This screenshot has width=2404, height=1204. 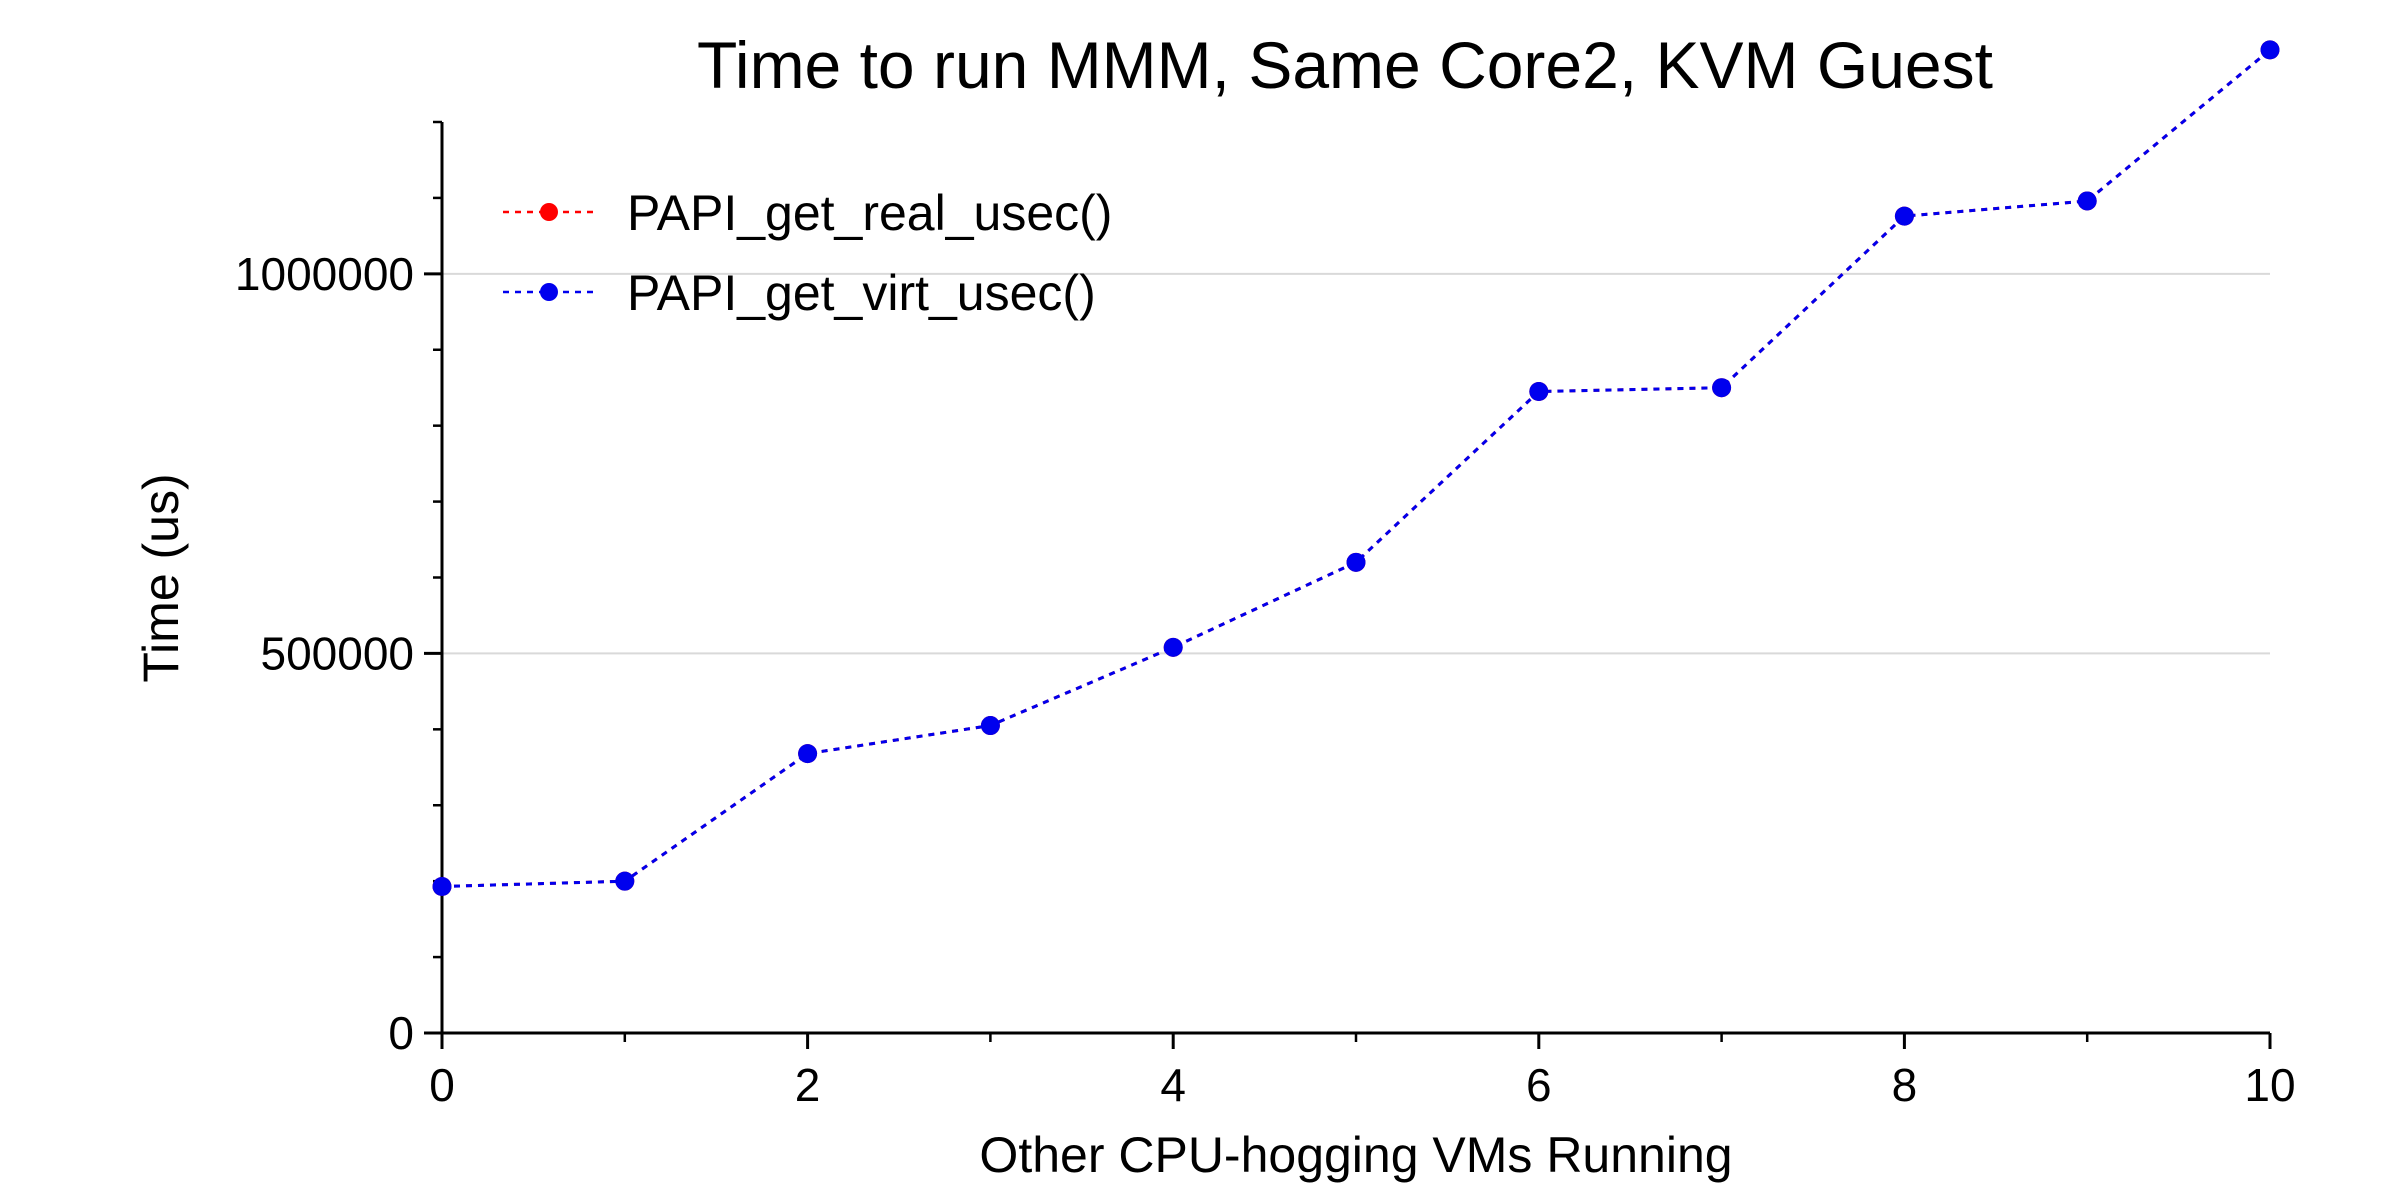 What do you see at coordinates (808, 1085) in the screenshot?
I see `x-tick-label-1: 2` at bounding box center [808, 1085].